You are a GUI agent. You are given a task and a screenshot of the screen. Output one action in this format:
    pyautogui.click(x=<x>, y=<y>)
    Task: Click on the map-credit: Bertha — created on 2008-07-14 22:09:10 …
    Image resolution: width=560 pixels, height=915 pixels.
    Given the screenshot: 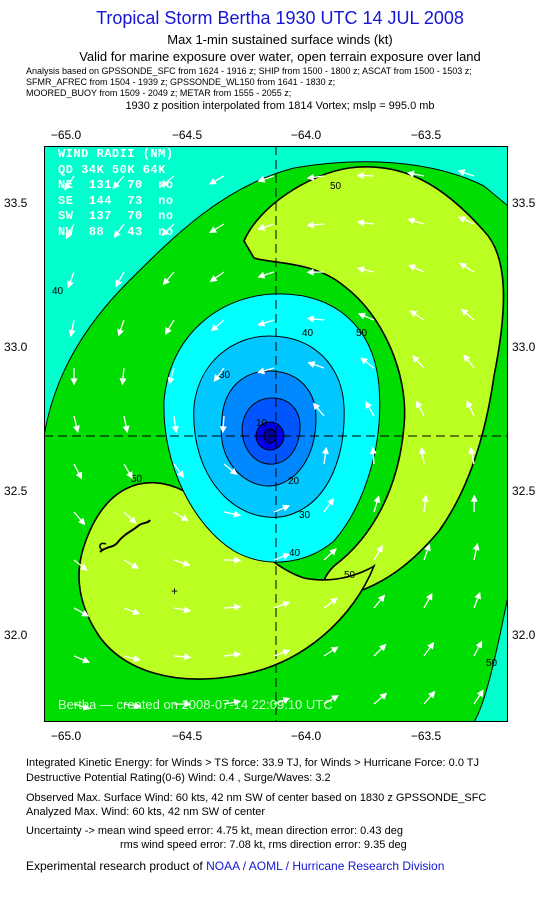 What is the action you would take?
    pyautogui.click(x=195, y=704)
    